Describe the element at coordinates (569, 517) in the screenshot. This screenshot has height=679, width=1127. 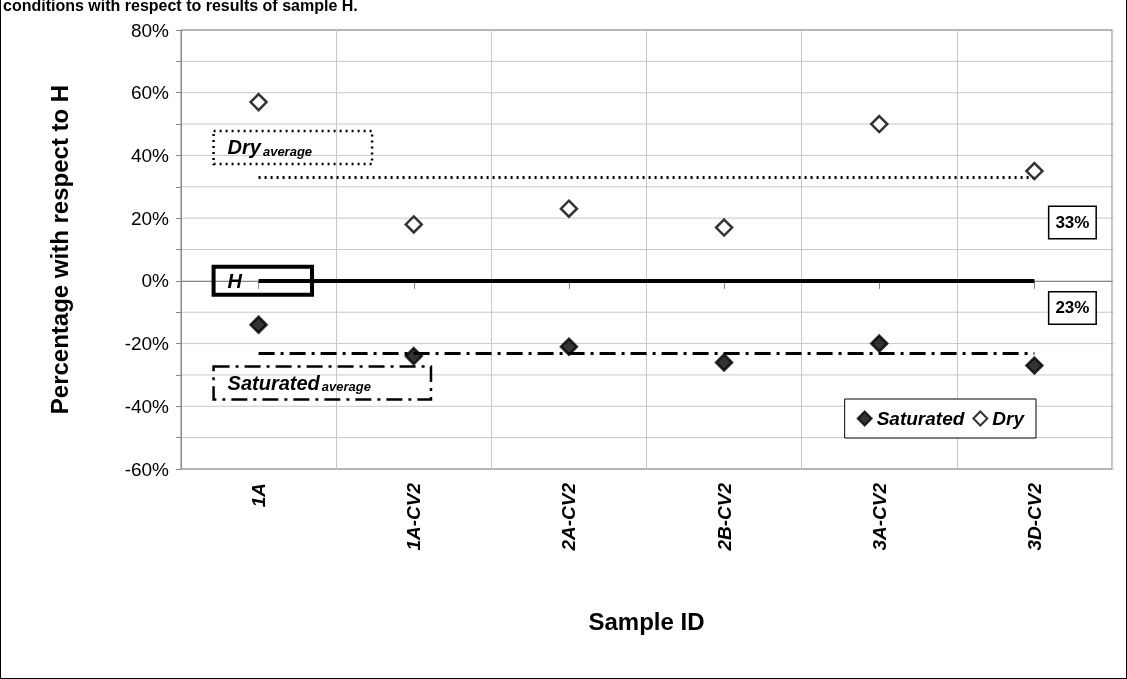
I see `x-tick-label: 2A-CV2` at that location.